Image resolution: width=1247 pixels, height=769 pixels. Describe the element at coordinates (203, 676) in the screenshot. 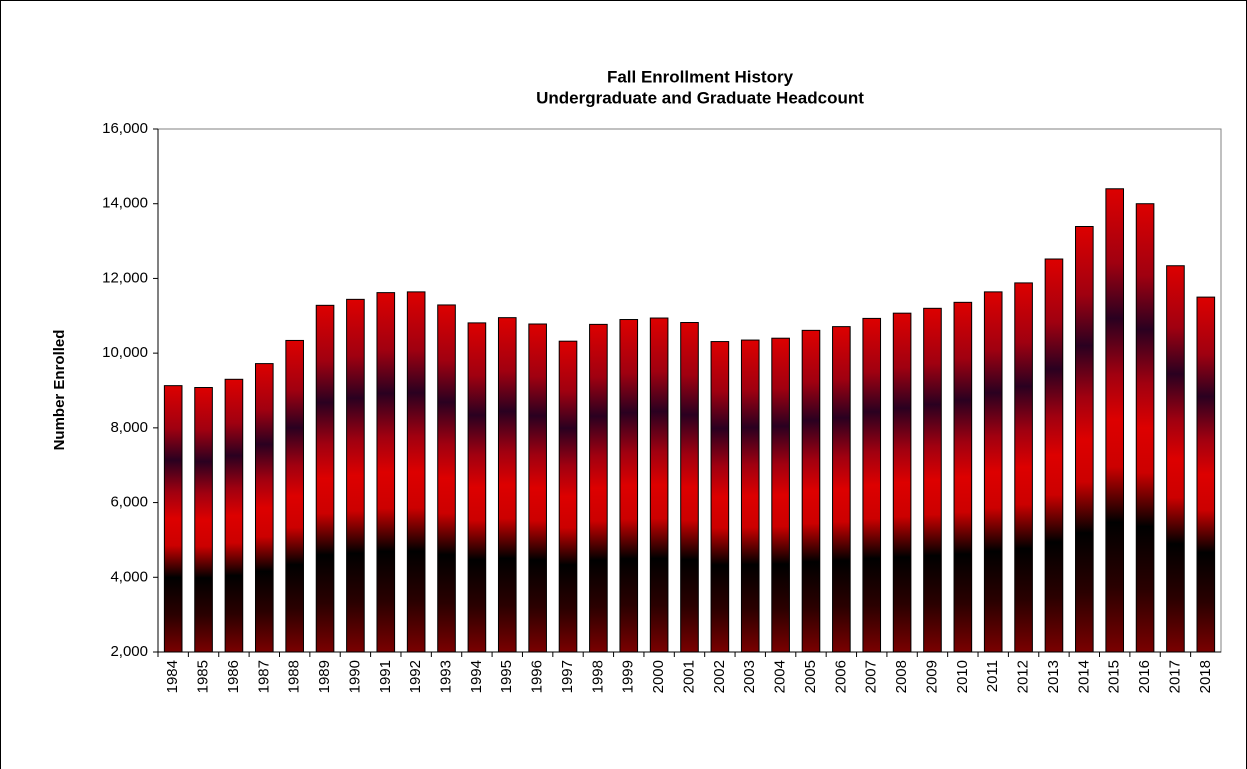

I see `x-tick-label: 1985` at that location.